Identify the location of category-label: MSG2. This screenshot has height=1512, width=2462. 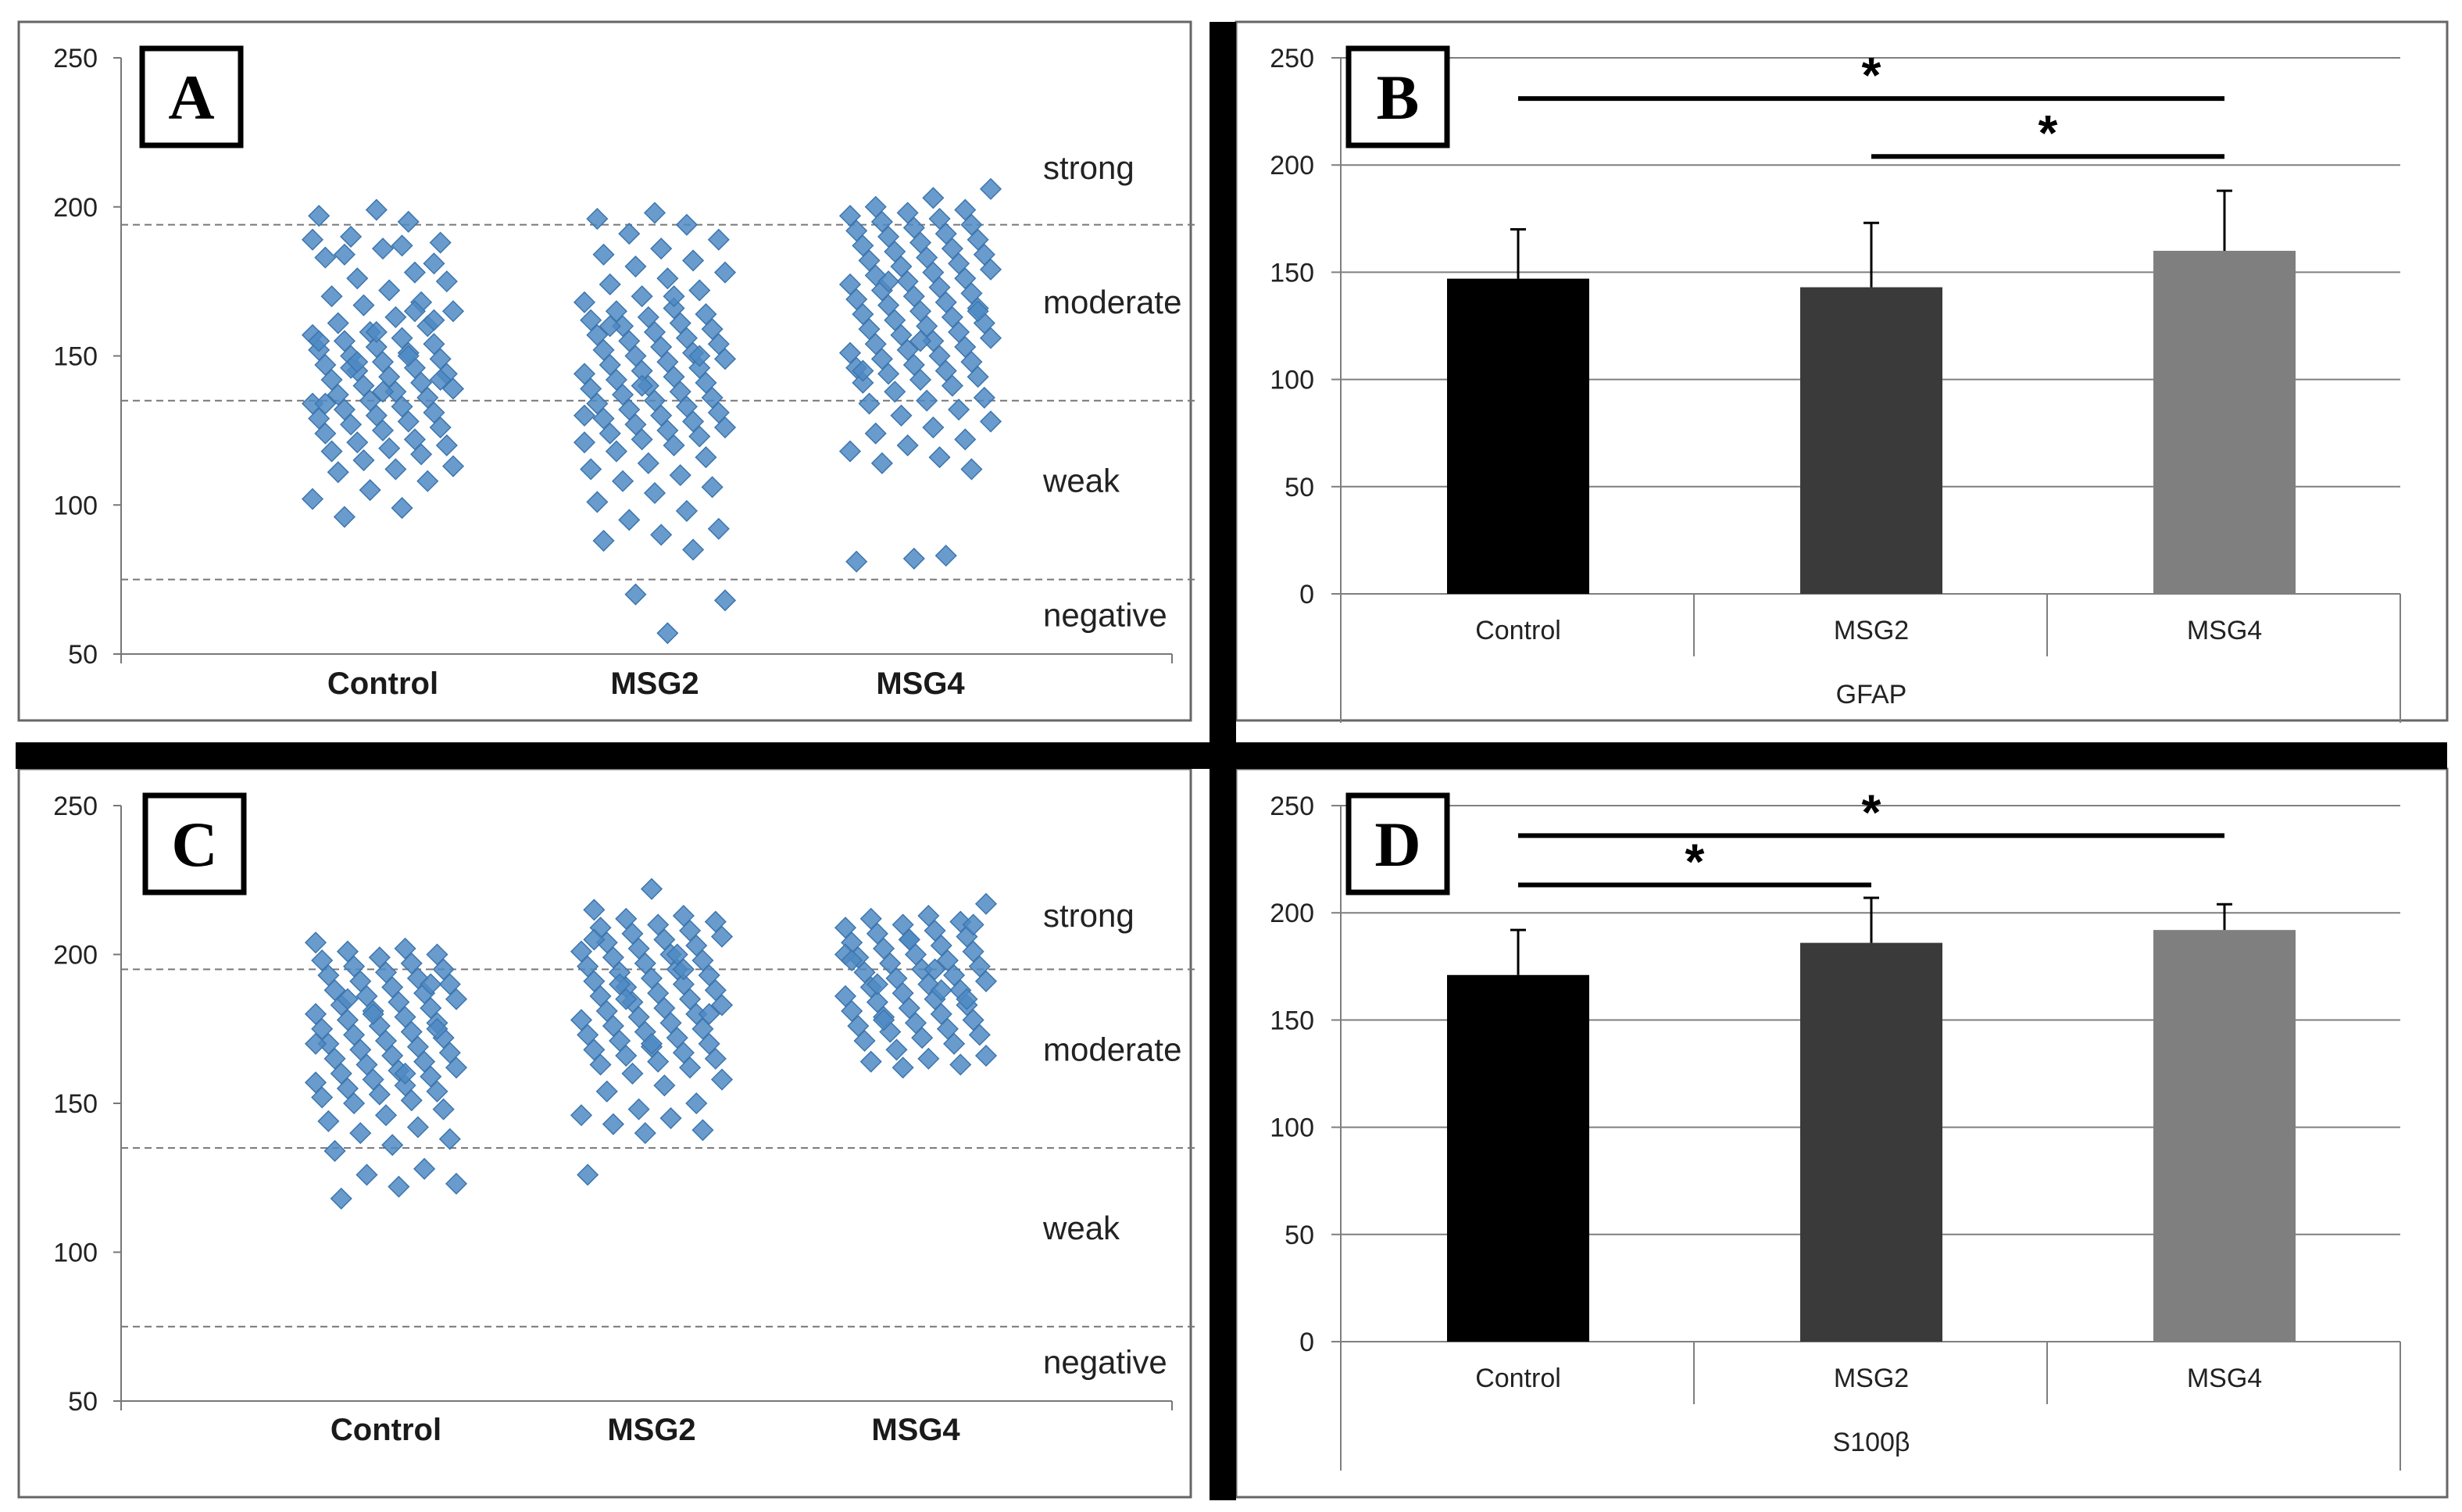
(1872, 630).